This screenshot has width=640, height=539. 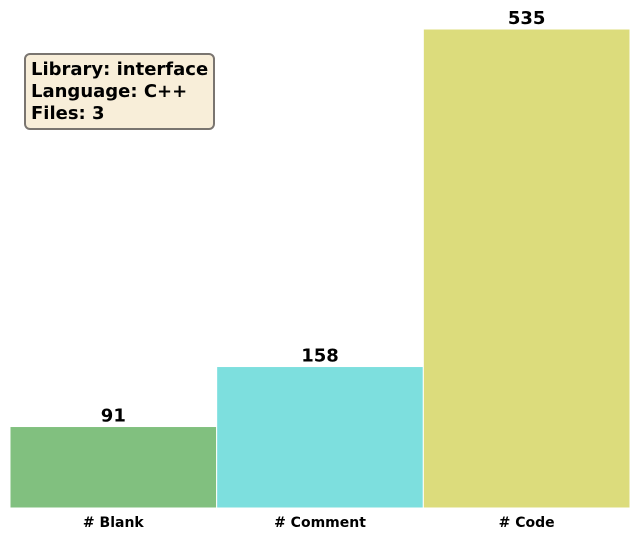 I want to click on info-library-line: Library: interface, so click(x=120, y=69).